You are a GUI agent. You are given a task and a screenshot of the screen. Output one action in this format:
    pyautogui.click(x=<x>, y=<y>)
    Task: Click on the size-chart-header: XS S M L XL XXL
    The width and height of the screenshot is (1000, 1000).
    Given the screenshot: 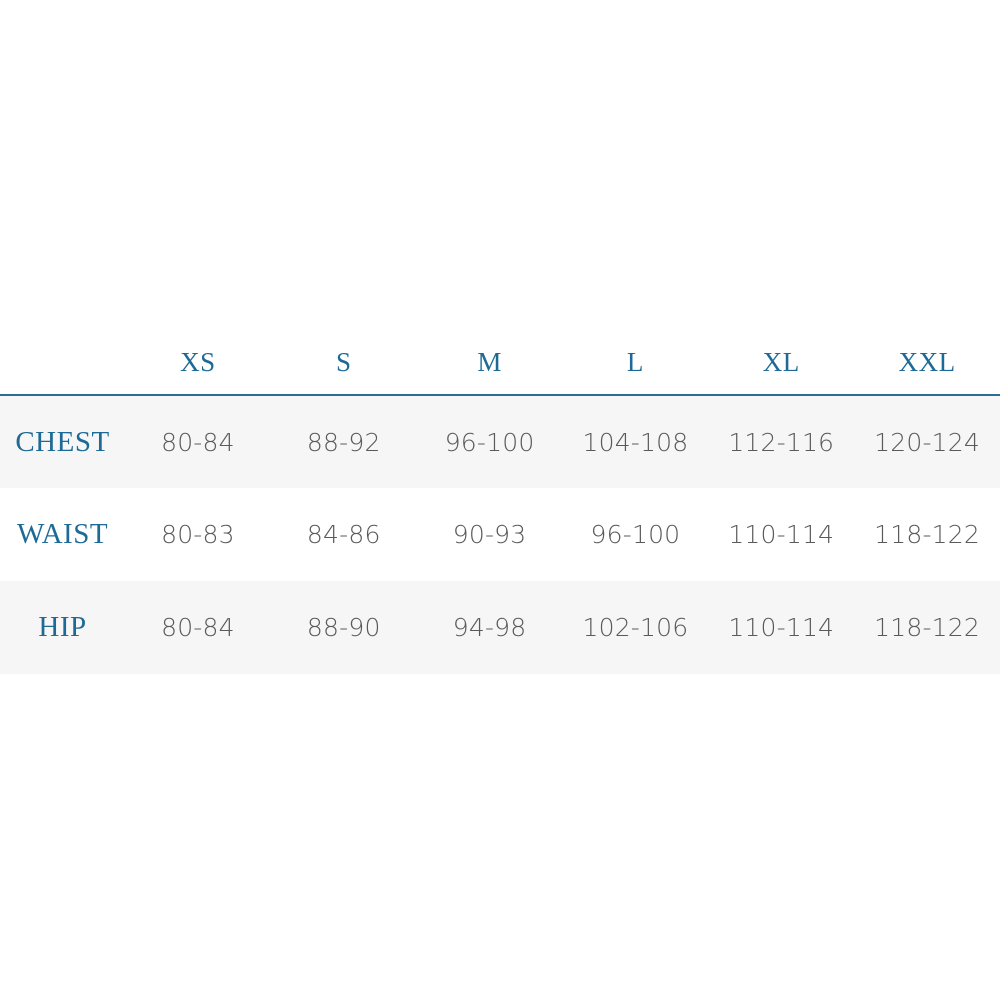 What is the action you would take?
    pyautogui.click(x=500, y=362)
    